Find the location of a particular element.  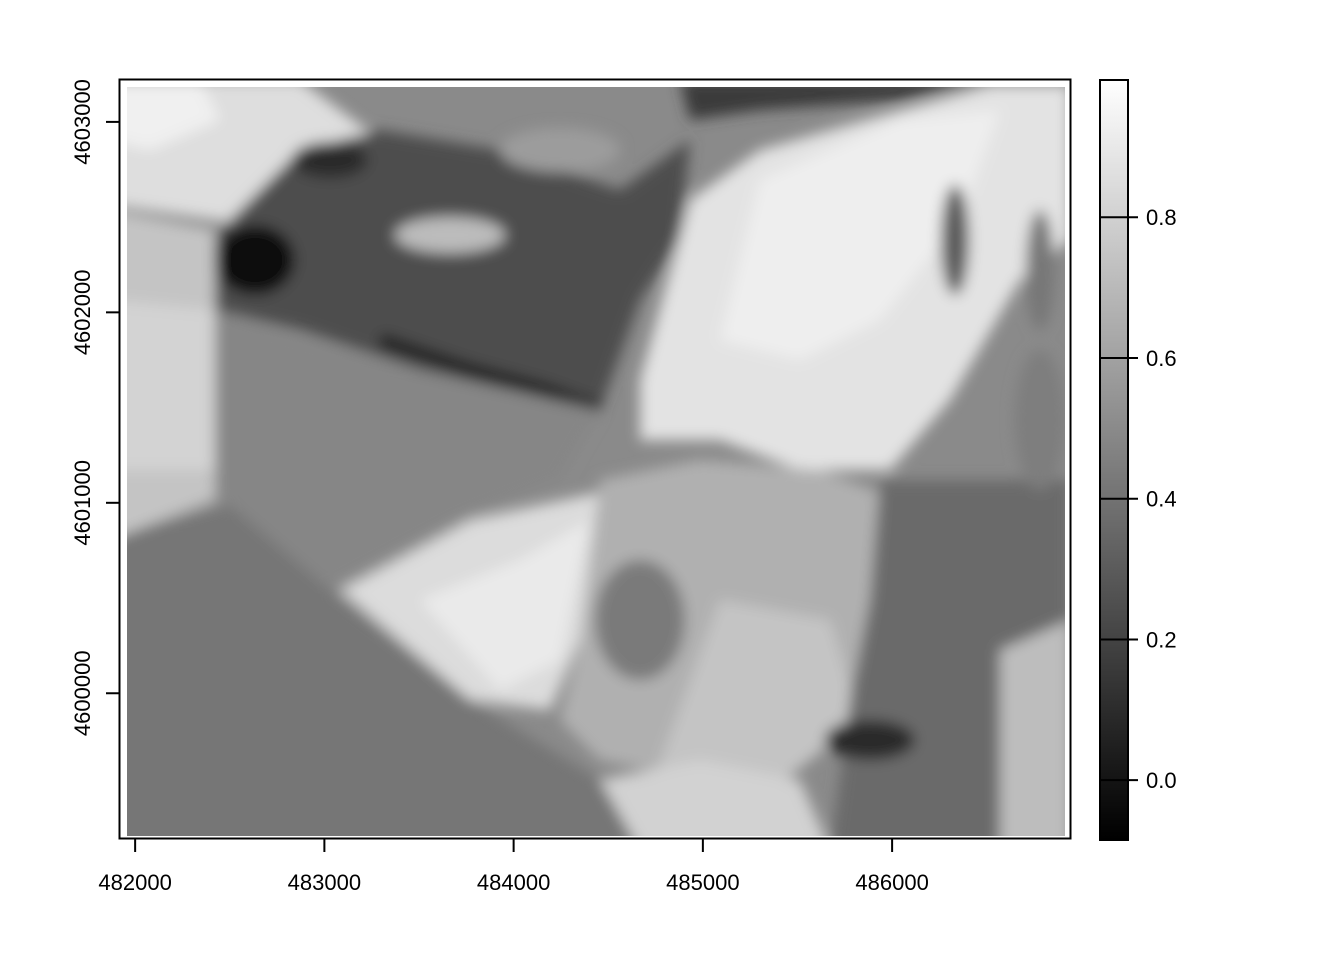

x-tick-label: 484000 is located at coordinates (513, 882).